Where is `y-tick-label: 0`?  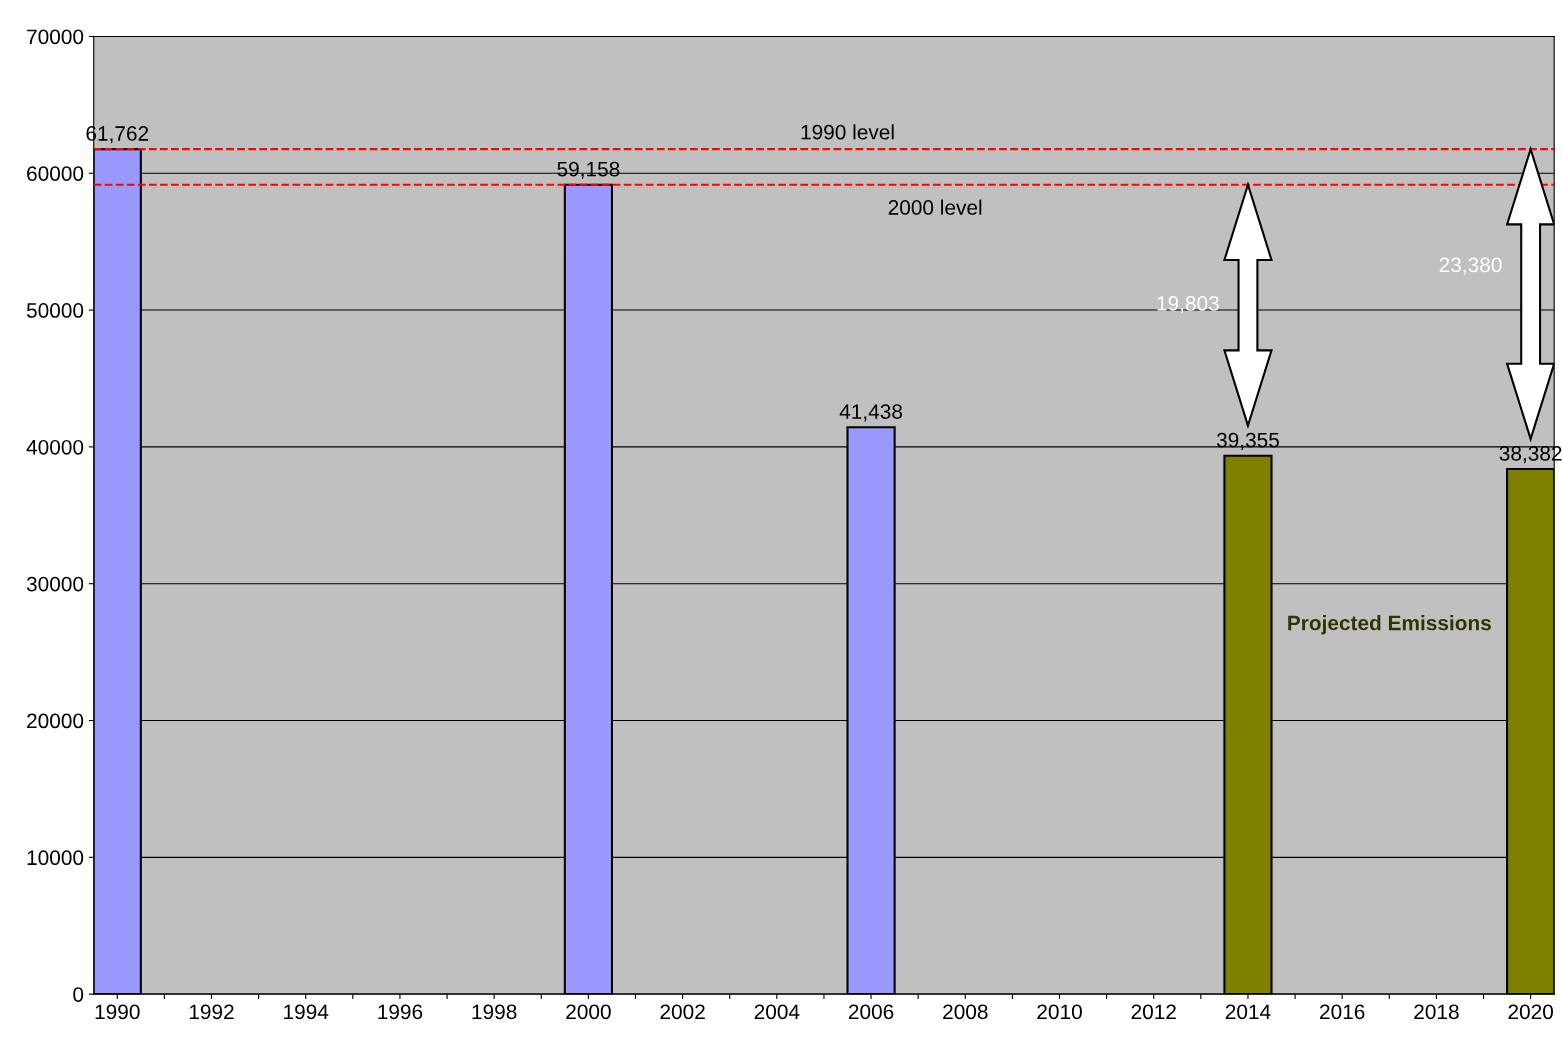 y-tick-label: 0 is located at coordinates (78, 994).